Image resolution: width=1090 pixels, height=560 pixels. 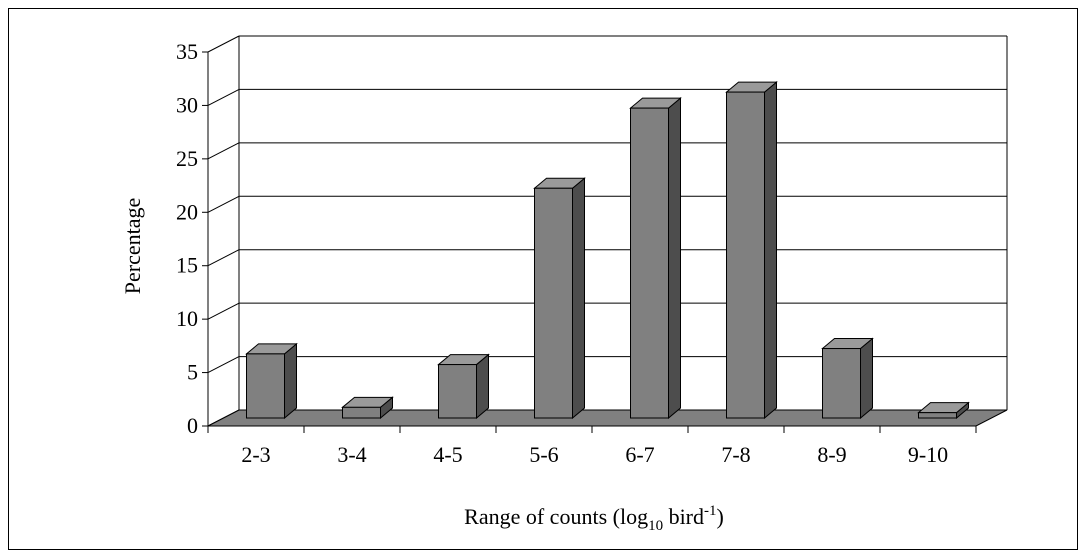 I want to click on x-axis-label-superscript: -1, so click(x=710, y=511).